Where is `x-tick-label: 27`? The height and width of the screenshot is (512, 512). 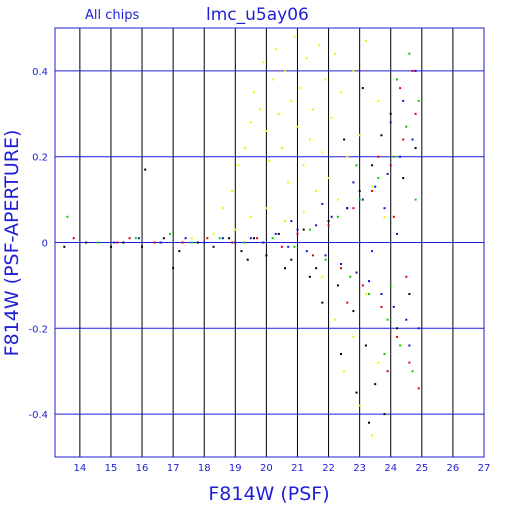 x-tick-label: 27 is located at coordinates (484, 468).